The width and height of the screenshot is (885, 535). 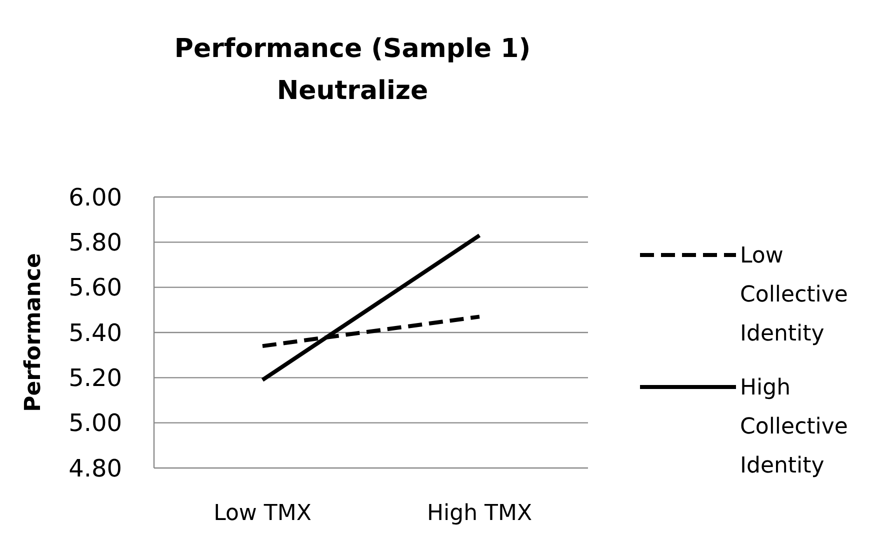 I want to click on chart-subtitle: Neutralize, so click(x=352, y=91).